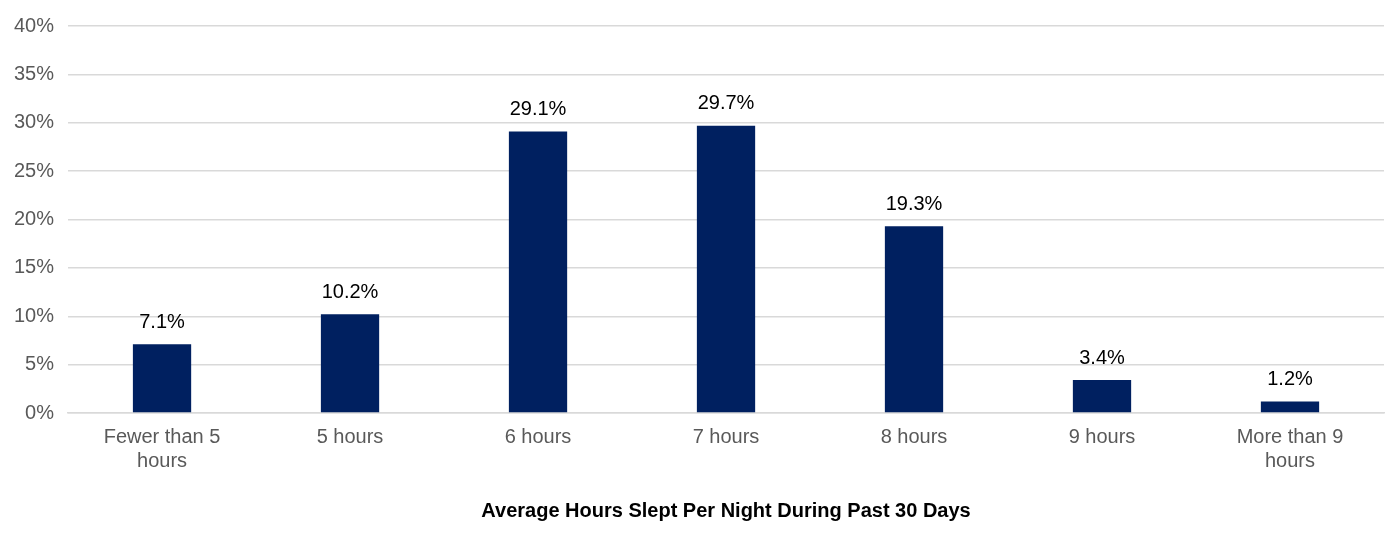 The height and width of the screenshot is (533, 1388). Describe the element at coordinates (1102, 435) in the screenshot. I see `x-tick-label: 9 hours` at that location.